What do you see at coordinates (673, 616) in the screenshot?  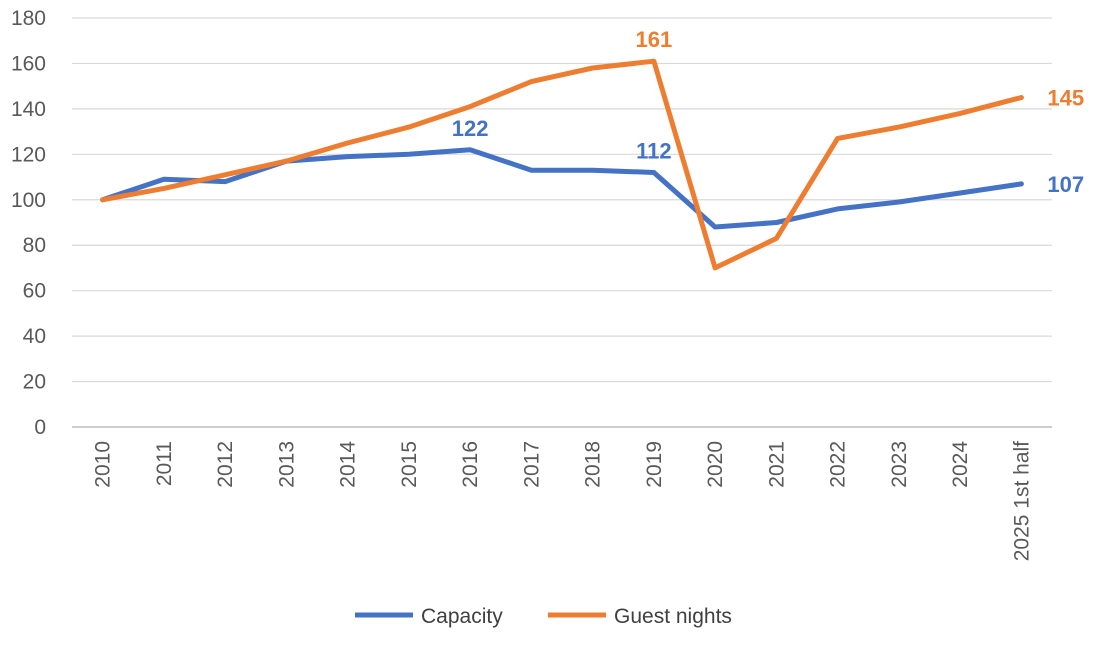 I see `legend-label: Guest nights` at bounding box center [673, 616].